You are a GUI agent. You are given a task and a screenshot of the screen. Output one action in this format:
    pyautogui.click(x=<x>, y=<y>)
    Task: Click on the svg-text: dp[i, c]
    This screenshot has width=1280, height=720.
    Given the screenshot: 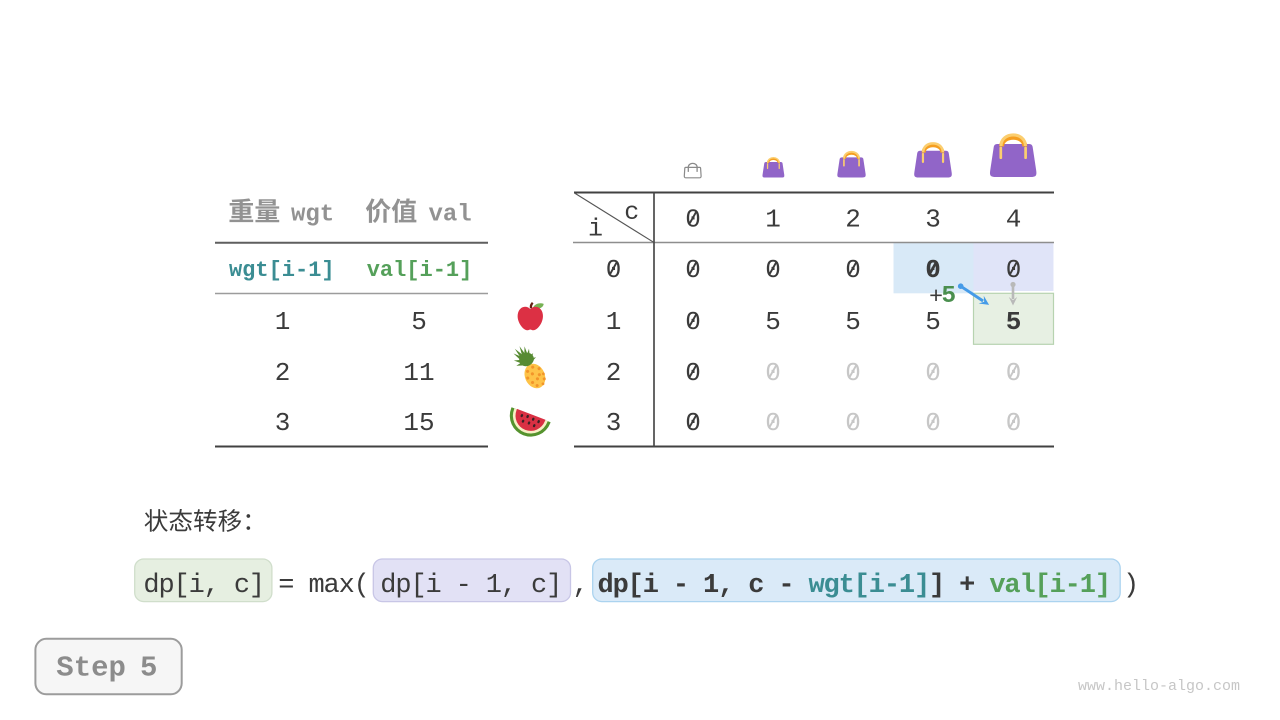 What is the action you would take?
    pyautogui.click(x=203, y=586)
    